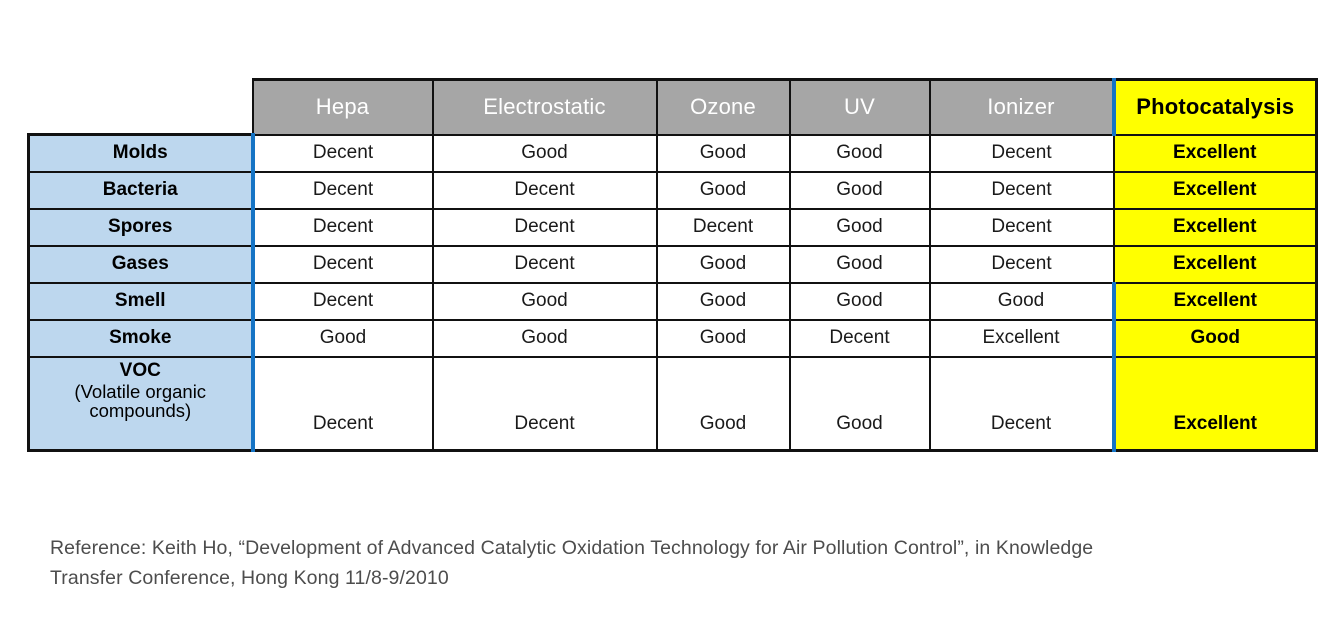  I want to click on table-row: Smell Decent Good Good Good Good Excellent, so click(672, 301).